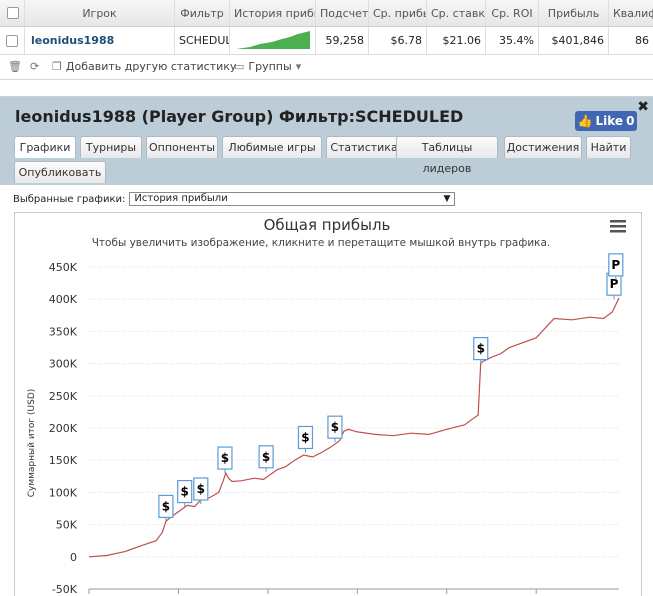 Image resolution: width=653 pixels, height=596 pixels. I want to click on y-tick-label: 400K, so click(63, 299).